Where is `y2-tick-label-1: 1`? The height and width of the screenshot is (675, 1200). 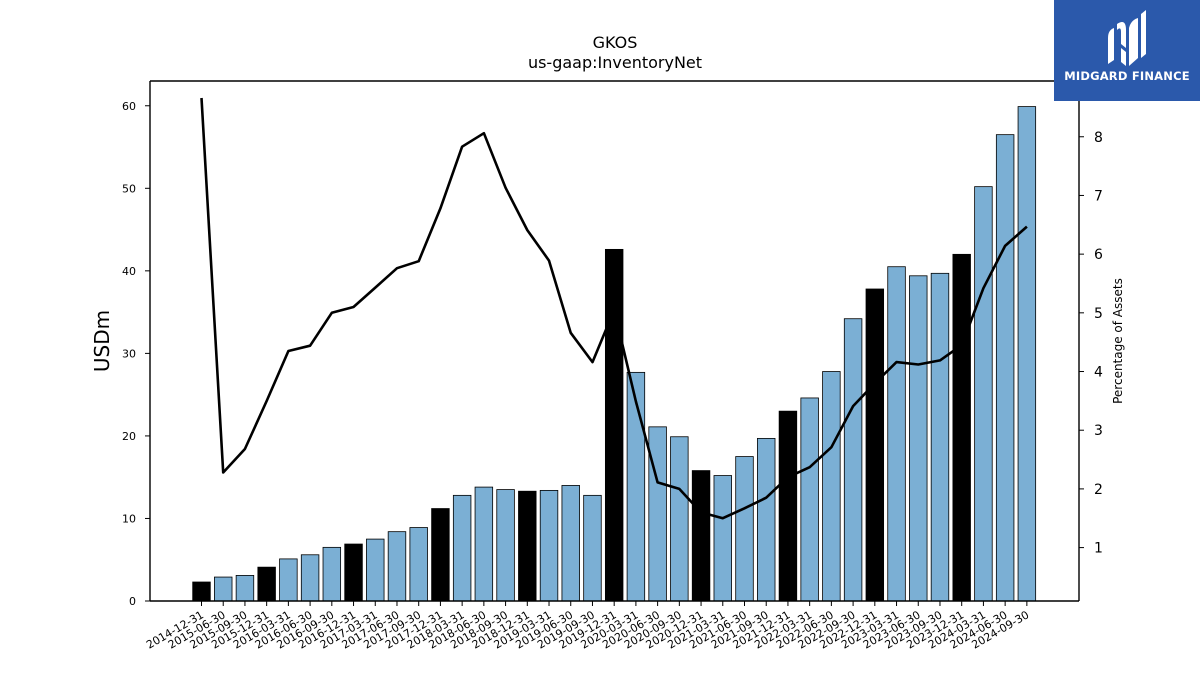 y2-tick-label-1: 1 is located at coordinates (1098, 549).